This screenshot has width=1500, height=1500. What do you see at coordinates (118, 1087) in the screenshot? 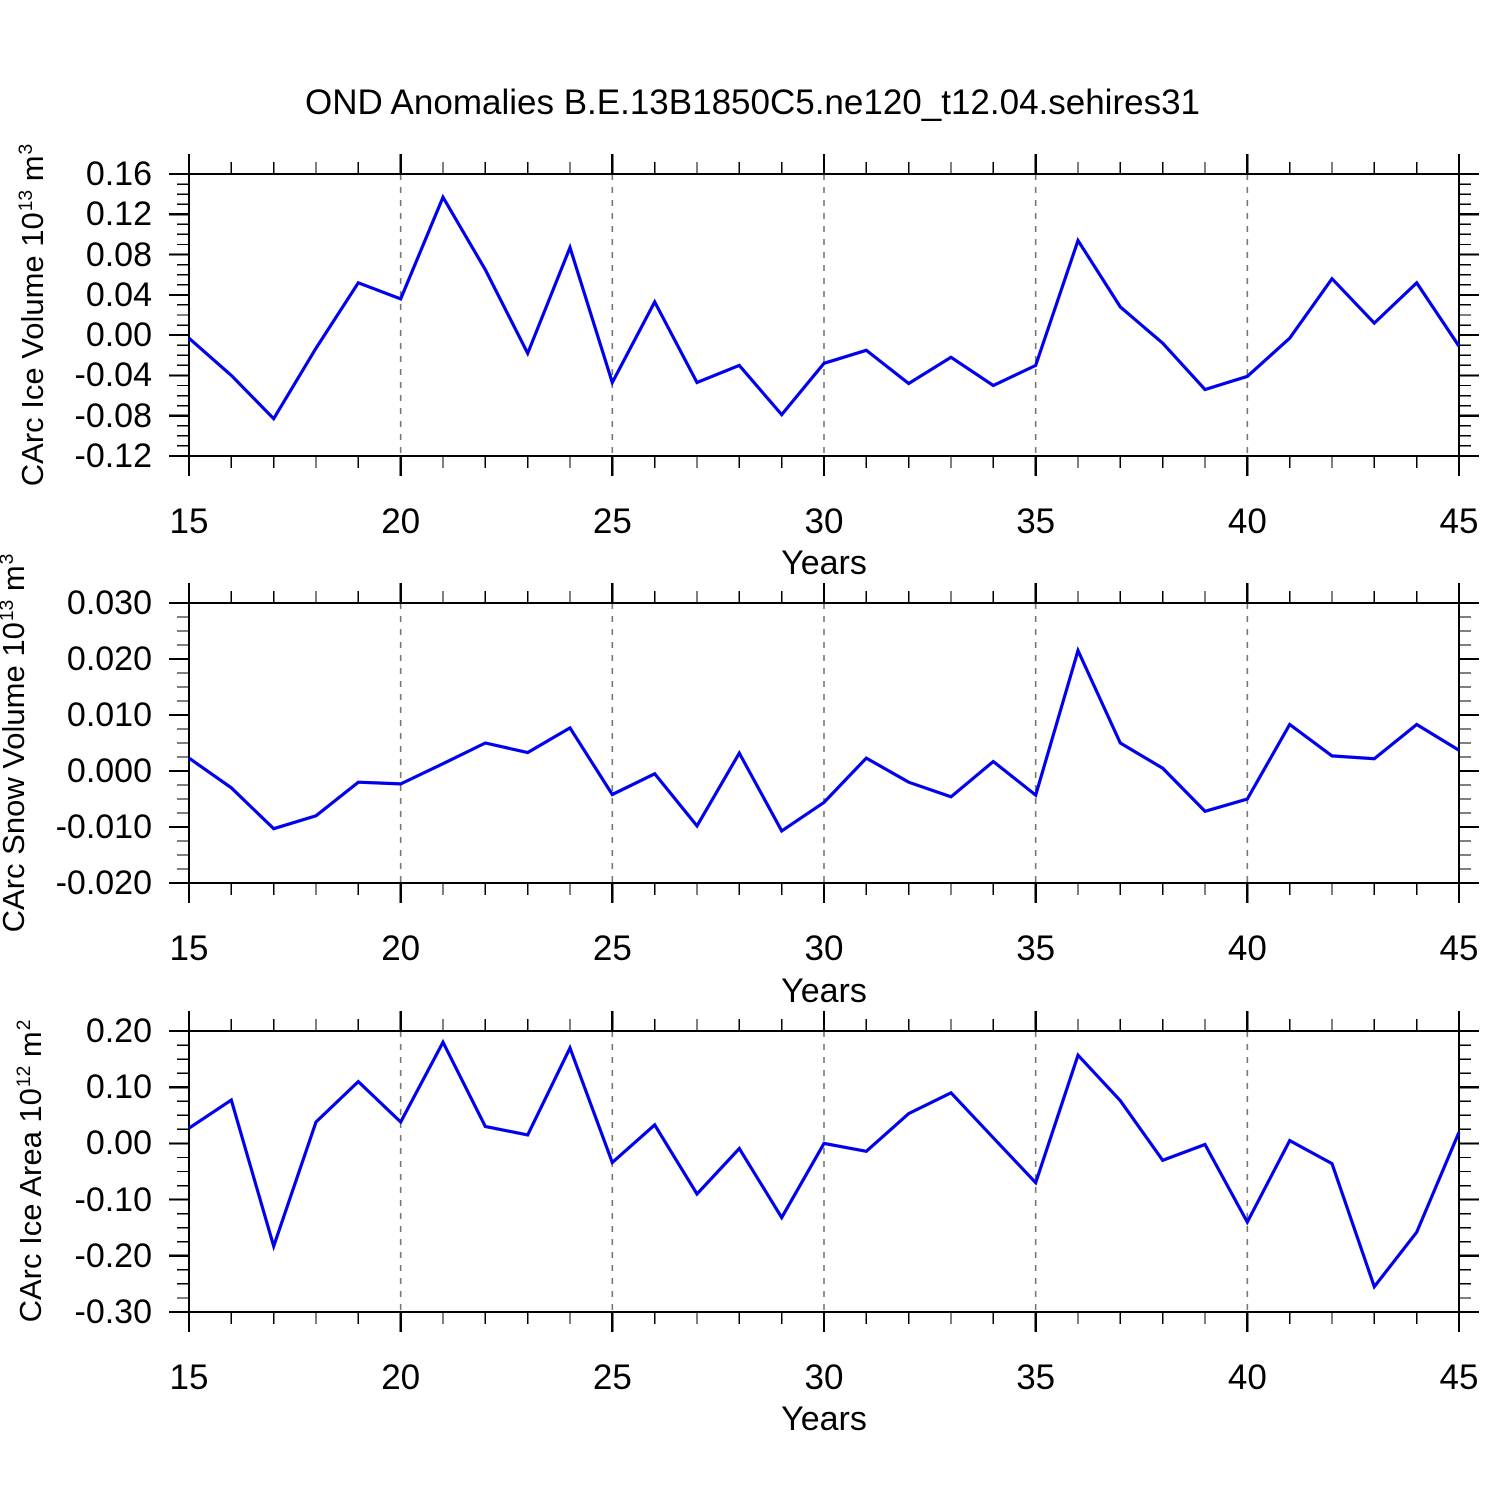
I see `y-tick-label: 0.10` at bounding box center [118, 1087].